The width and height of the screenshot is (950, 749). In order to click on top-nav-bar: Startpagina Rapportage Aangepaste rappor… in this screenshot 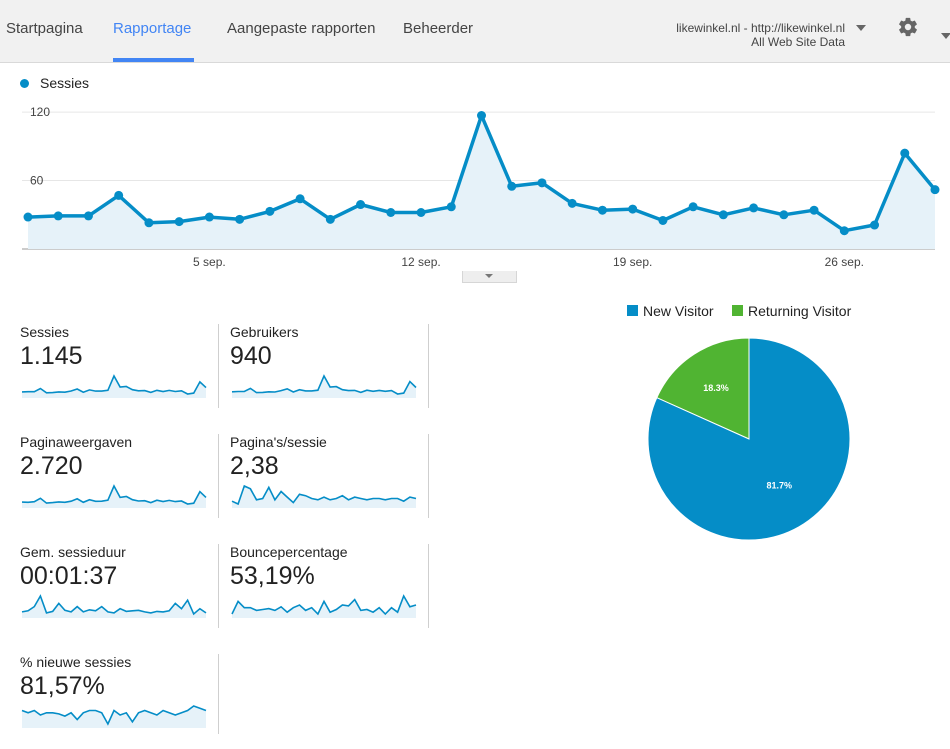, I will do `click(475, 31)`.